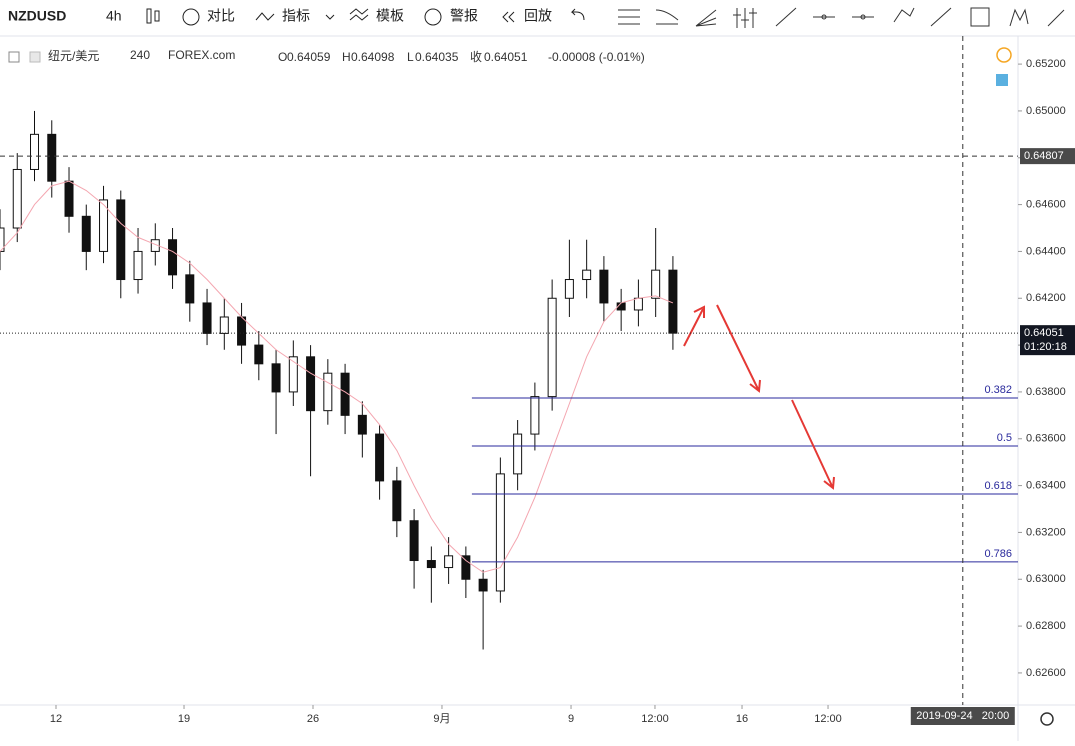 The width and height of the screenshot is (1075, 746). What do you see at coordinates (1046, 111) in the screenshot?
I see `y-tick-label: 0.65000` at bounding box center [1046, 111].